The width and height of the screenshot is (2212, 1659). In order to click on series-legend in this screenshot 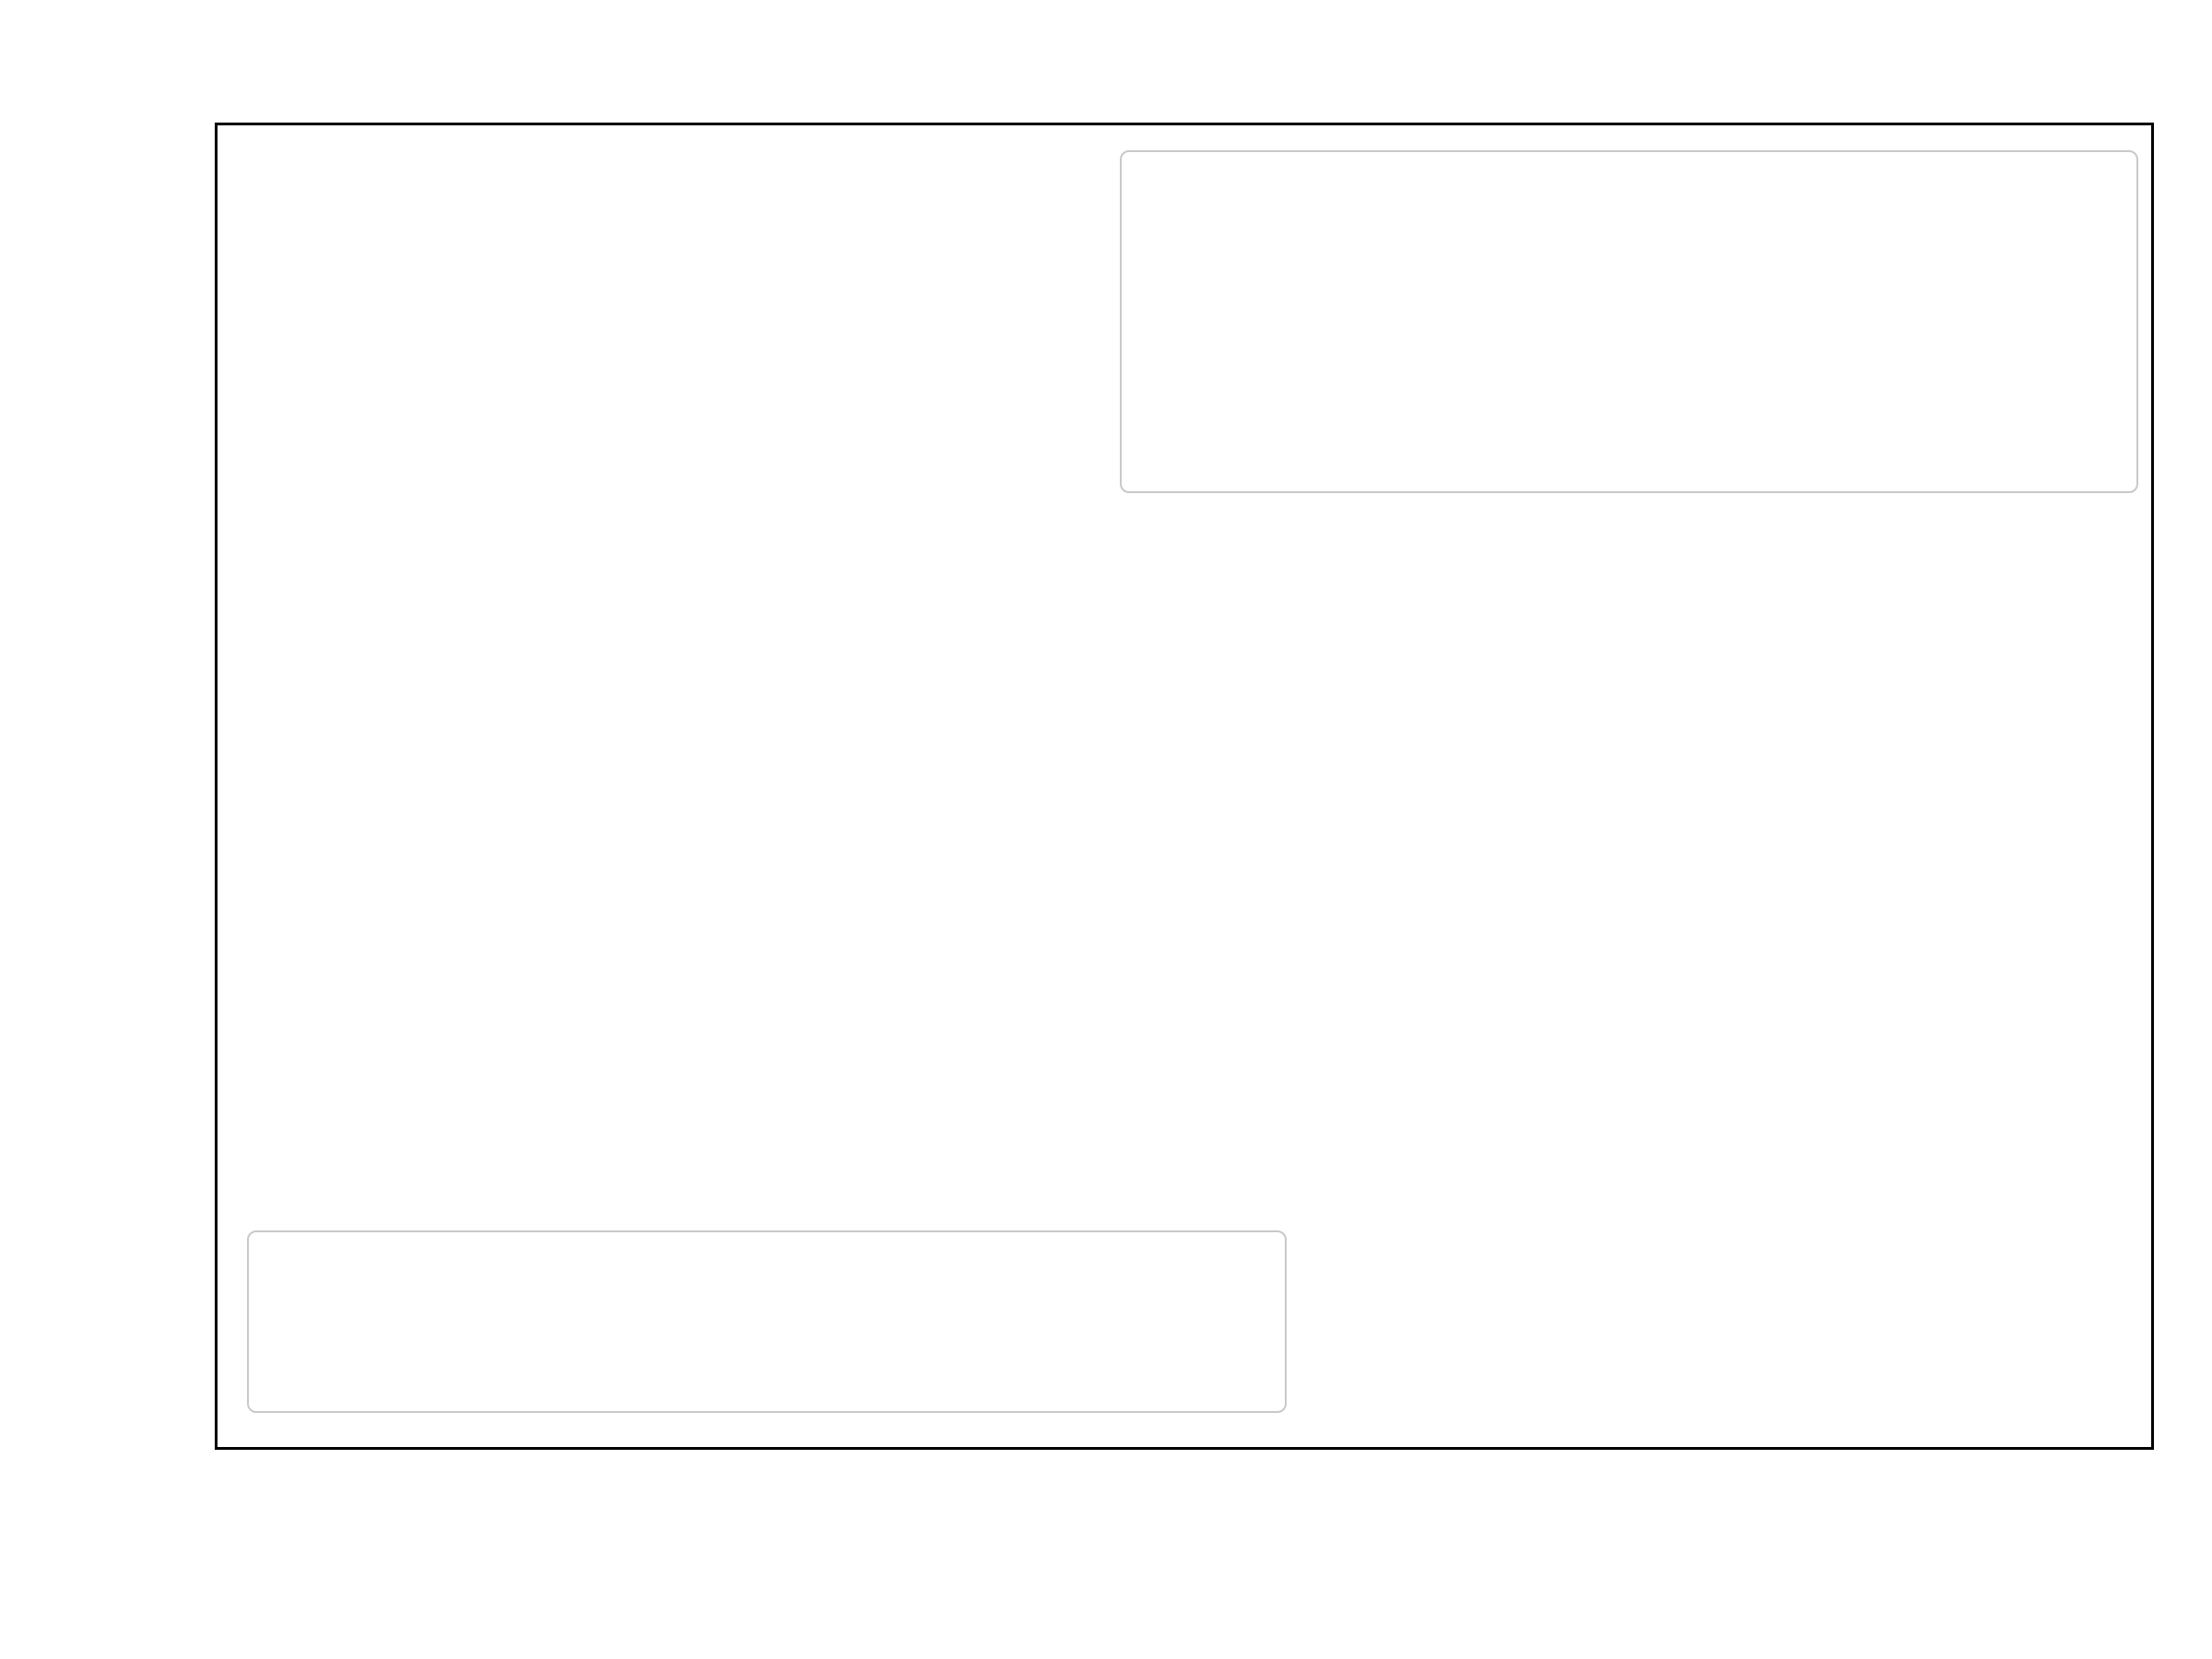, I will do `click(1629, 321)`.